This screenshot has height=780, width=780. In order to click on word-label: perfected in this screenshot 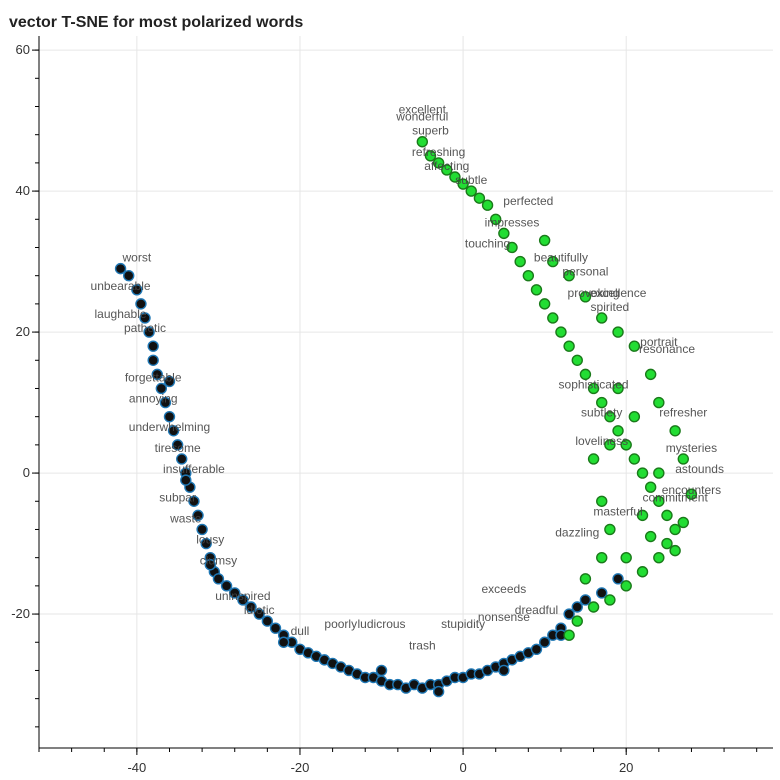, I will do `click(528, 201)`.